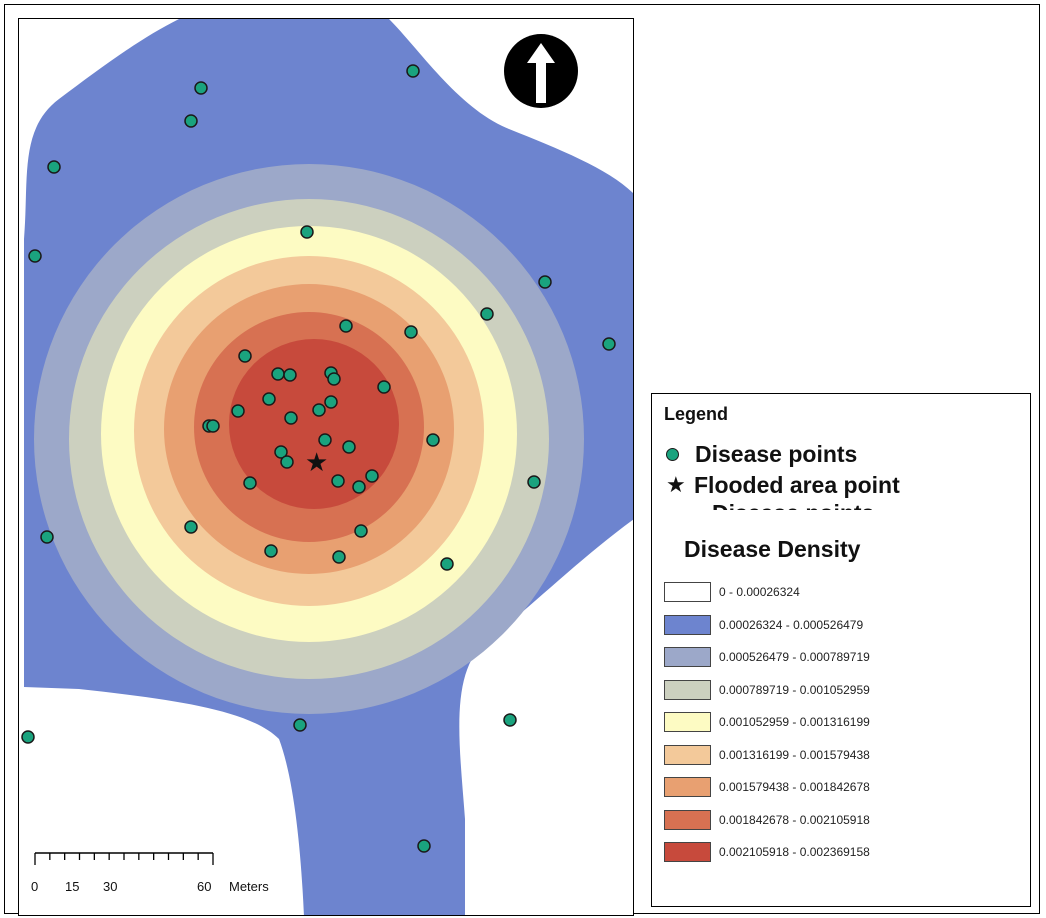  What do you see at coordinates (150, 873) in the screenshot?
I see `scale-bar: 0 15 30 60 Meters` at bounding box center [150, 873].